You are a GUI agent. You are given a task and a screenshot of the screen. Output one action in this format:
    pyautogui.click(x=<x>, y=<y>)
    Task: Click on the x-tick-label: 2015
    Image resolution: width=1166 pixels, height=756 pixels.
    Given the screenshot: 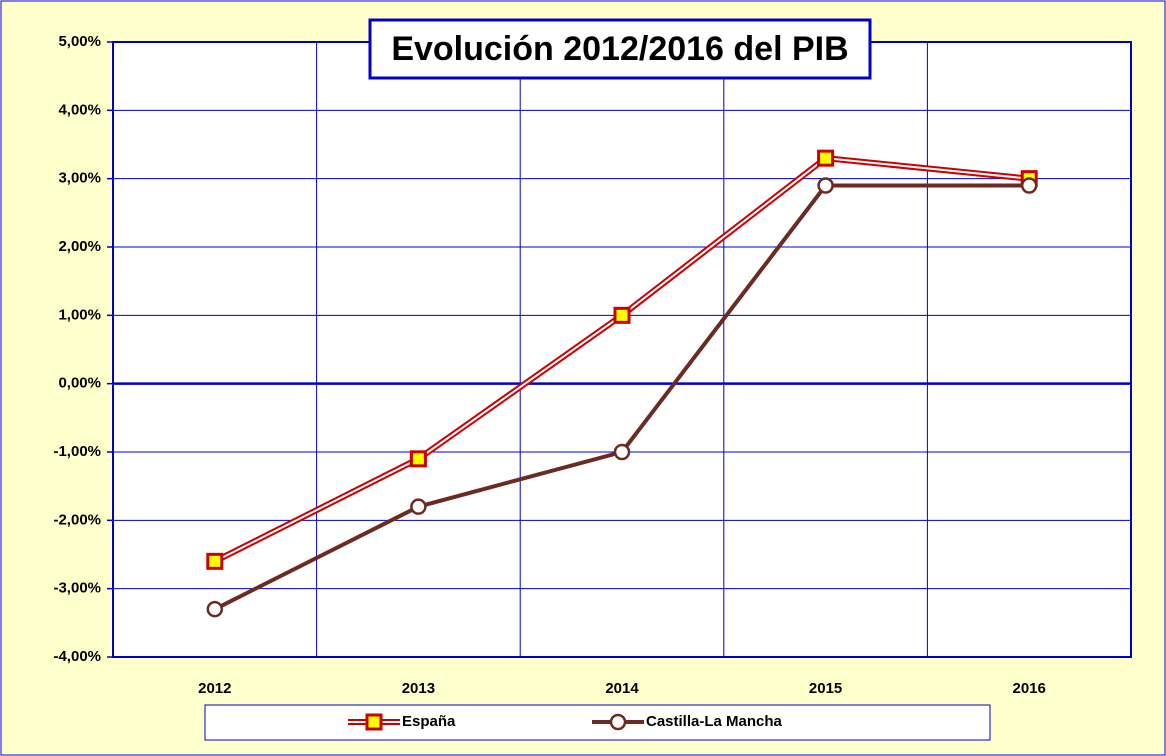 What is the action you would take?
    pyautogui.click(x=825, y=688)
    